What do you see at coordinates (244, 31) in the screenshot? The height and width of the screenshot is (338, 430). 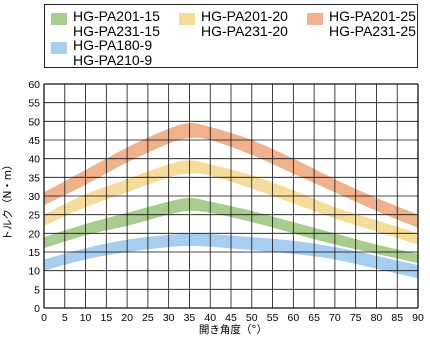 I see `legend-label-line-2: HG-PA231-20` at bounding box center [244, 31].